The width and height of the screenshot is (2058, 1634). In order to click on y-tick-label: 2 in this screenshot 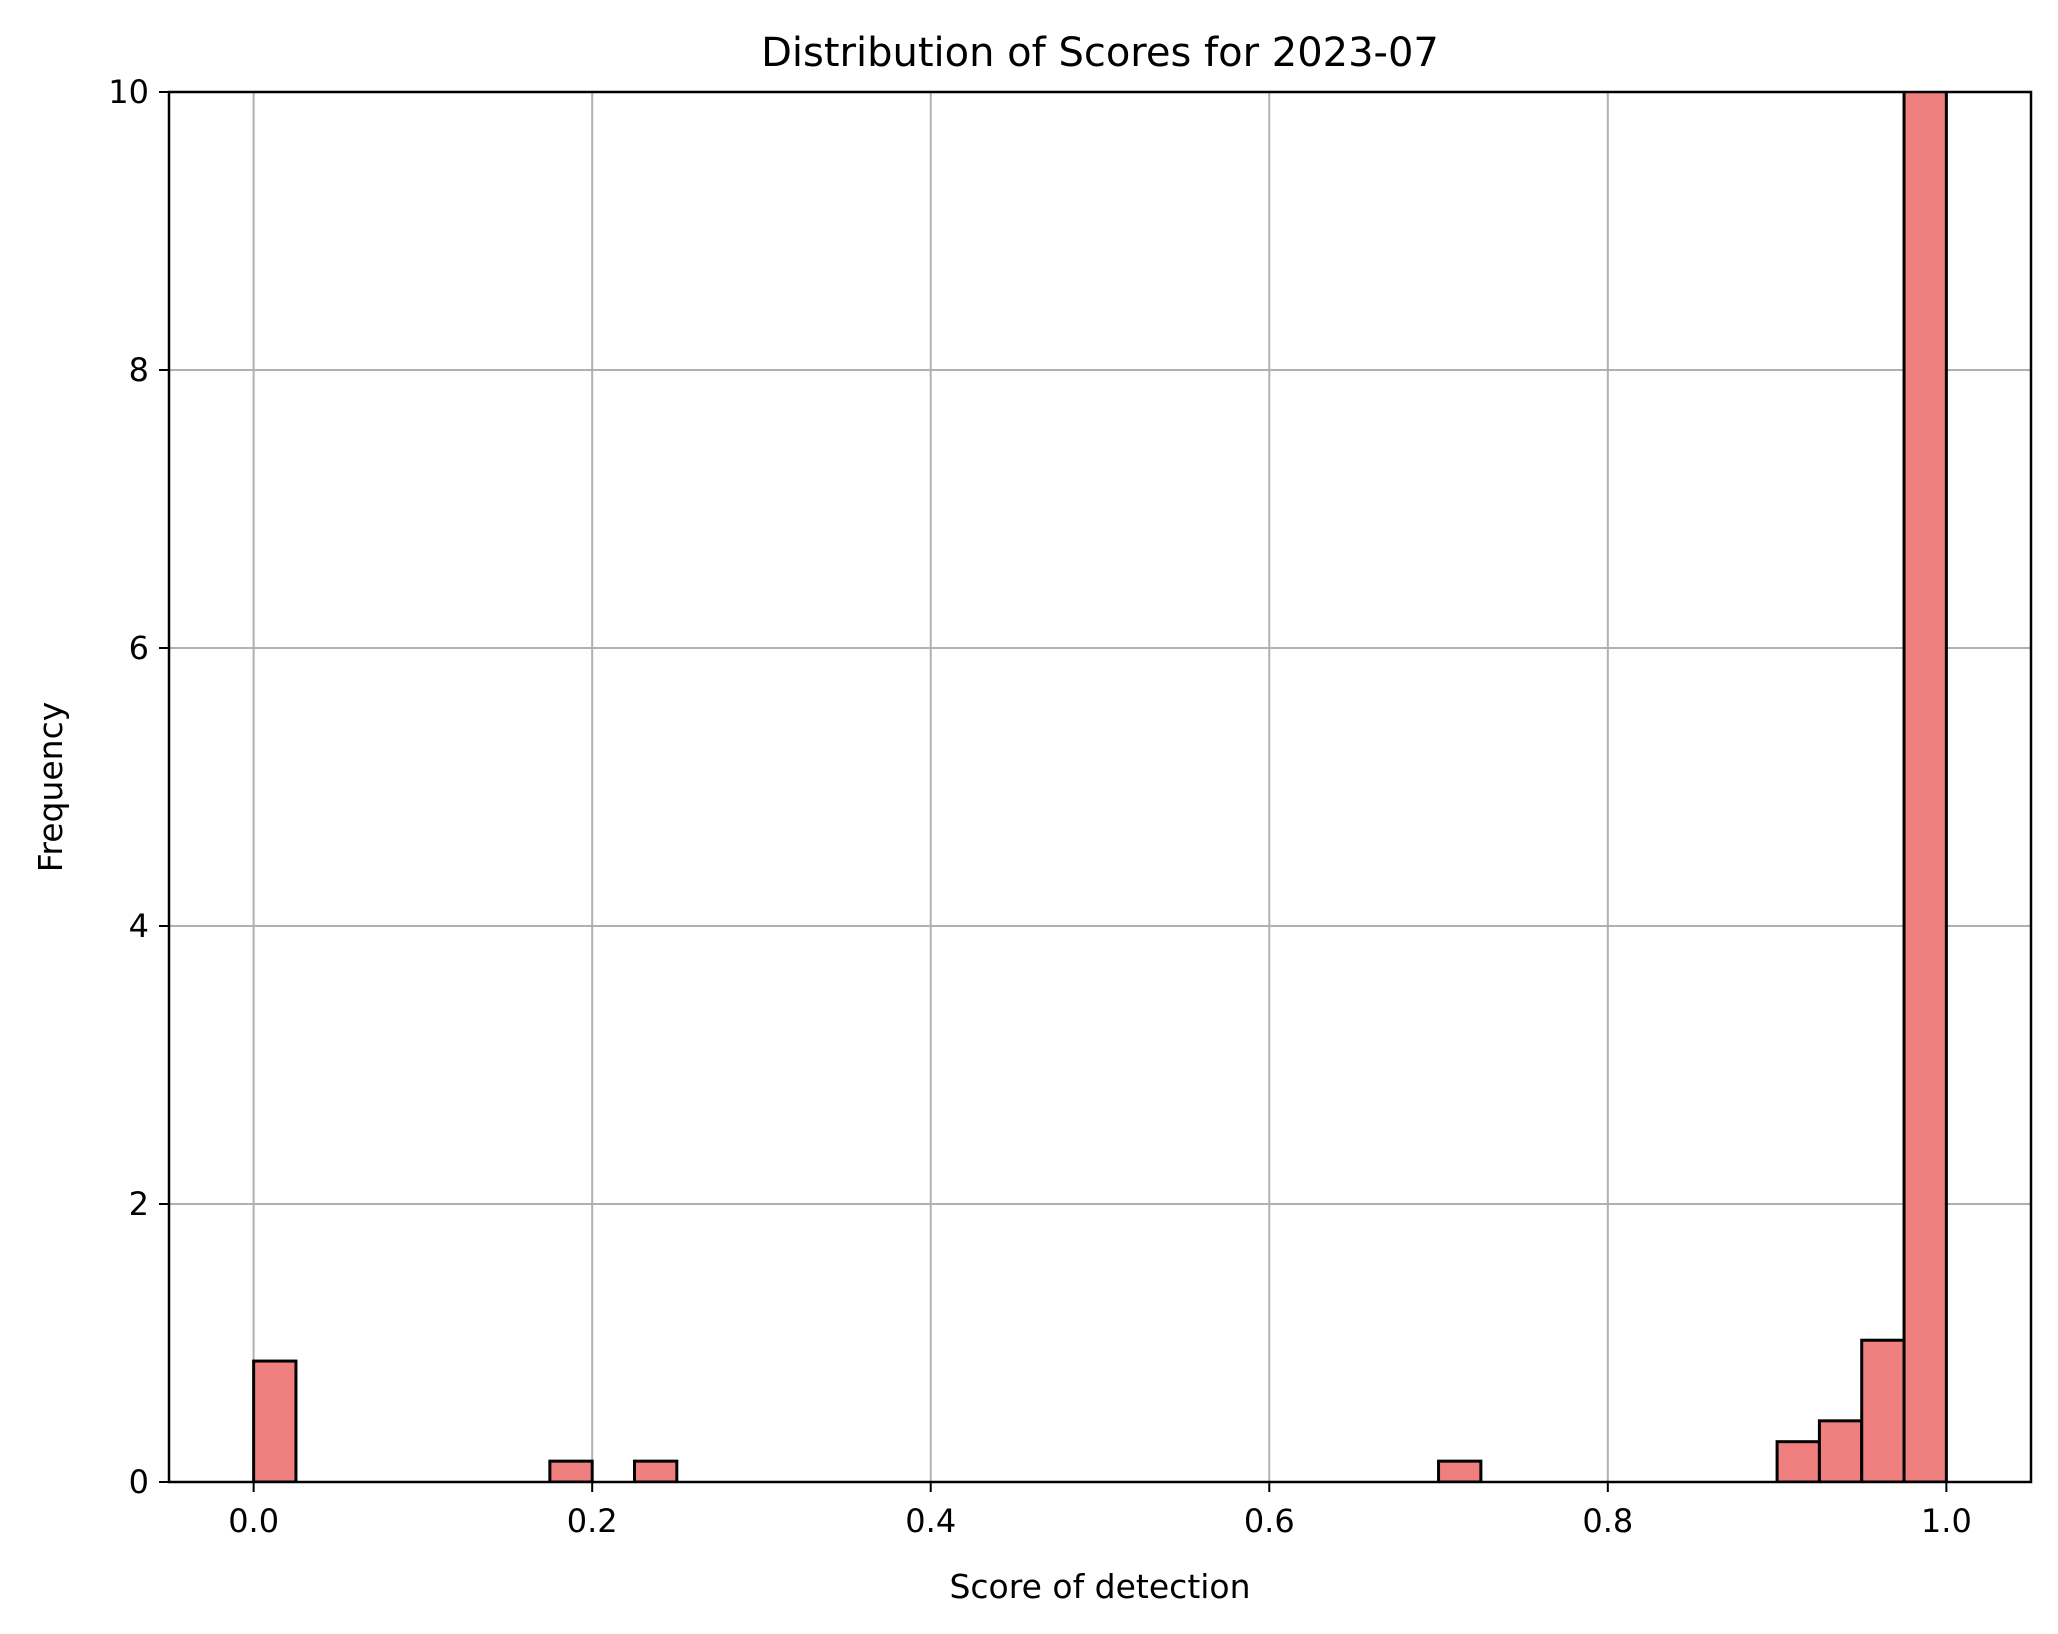, I will do `click(139, 1204)`.